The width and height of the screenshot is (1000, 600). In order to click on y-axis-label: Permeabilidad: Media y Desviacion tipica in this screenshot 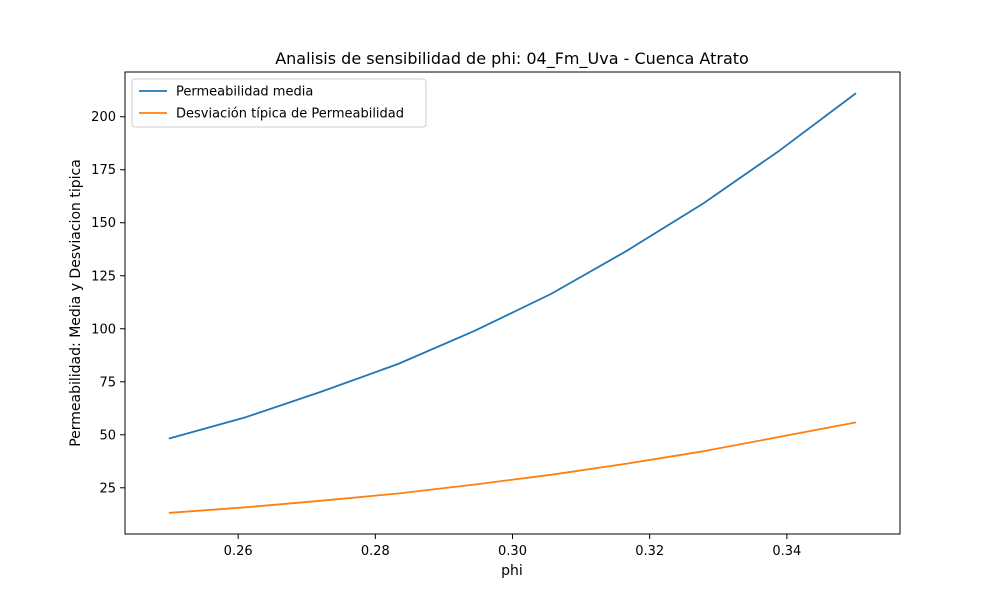, I will do `click(76, 303)`.